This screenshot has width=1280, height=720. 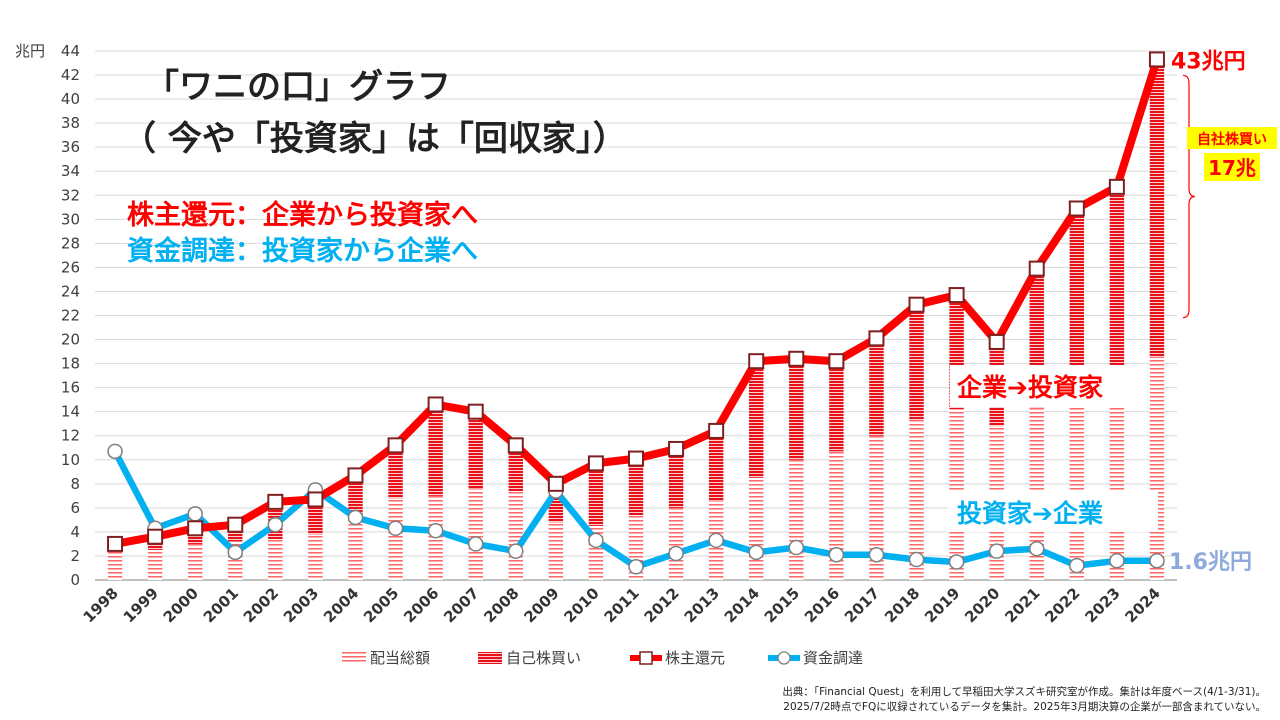 I want to click on y-tick-label: 42, so click(x=70, y=75).